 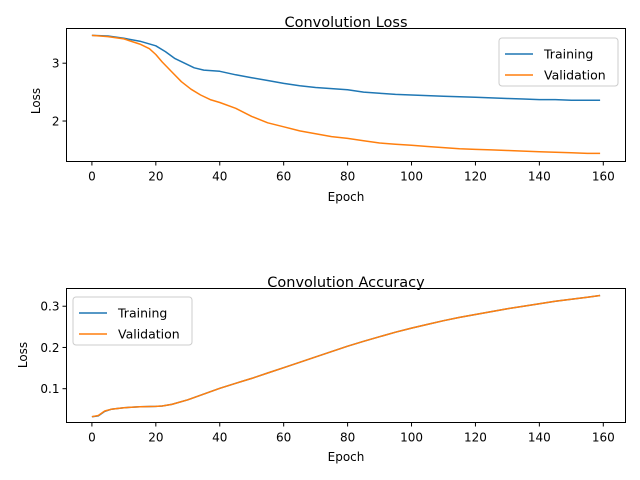 I want to click on accuracy-chart-xtick-label: 0, so click(x=92, y=438).